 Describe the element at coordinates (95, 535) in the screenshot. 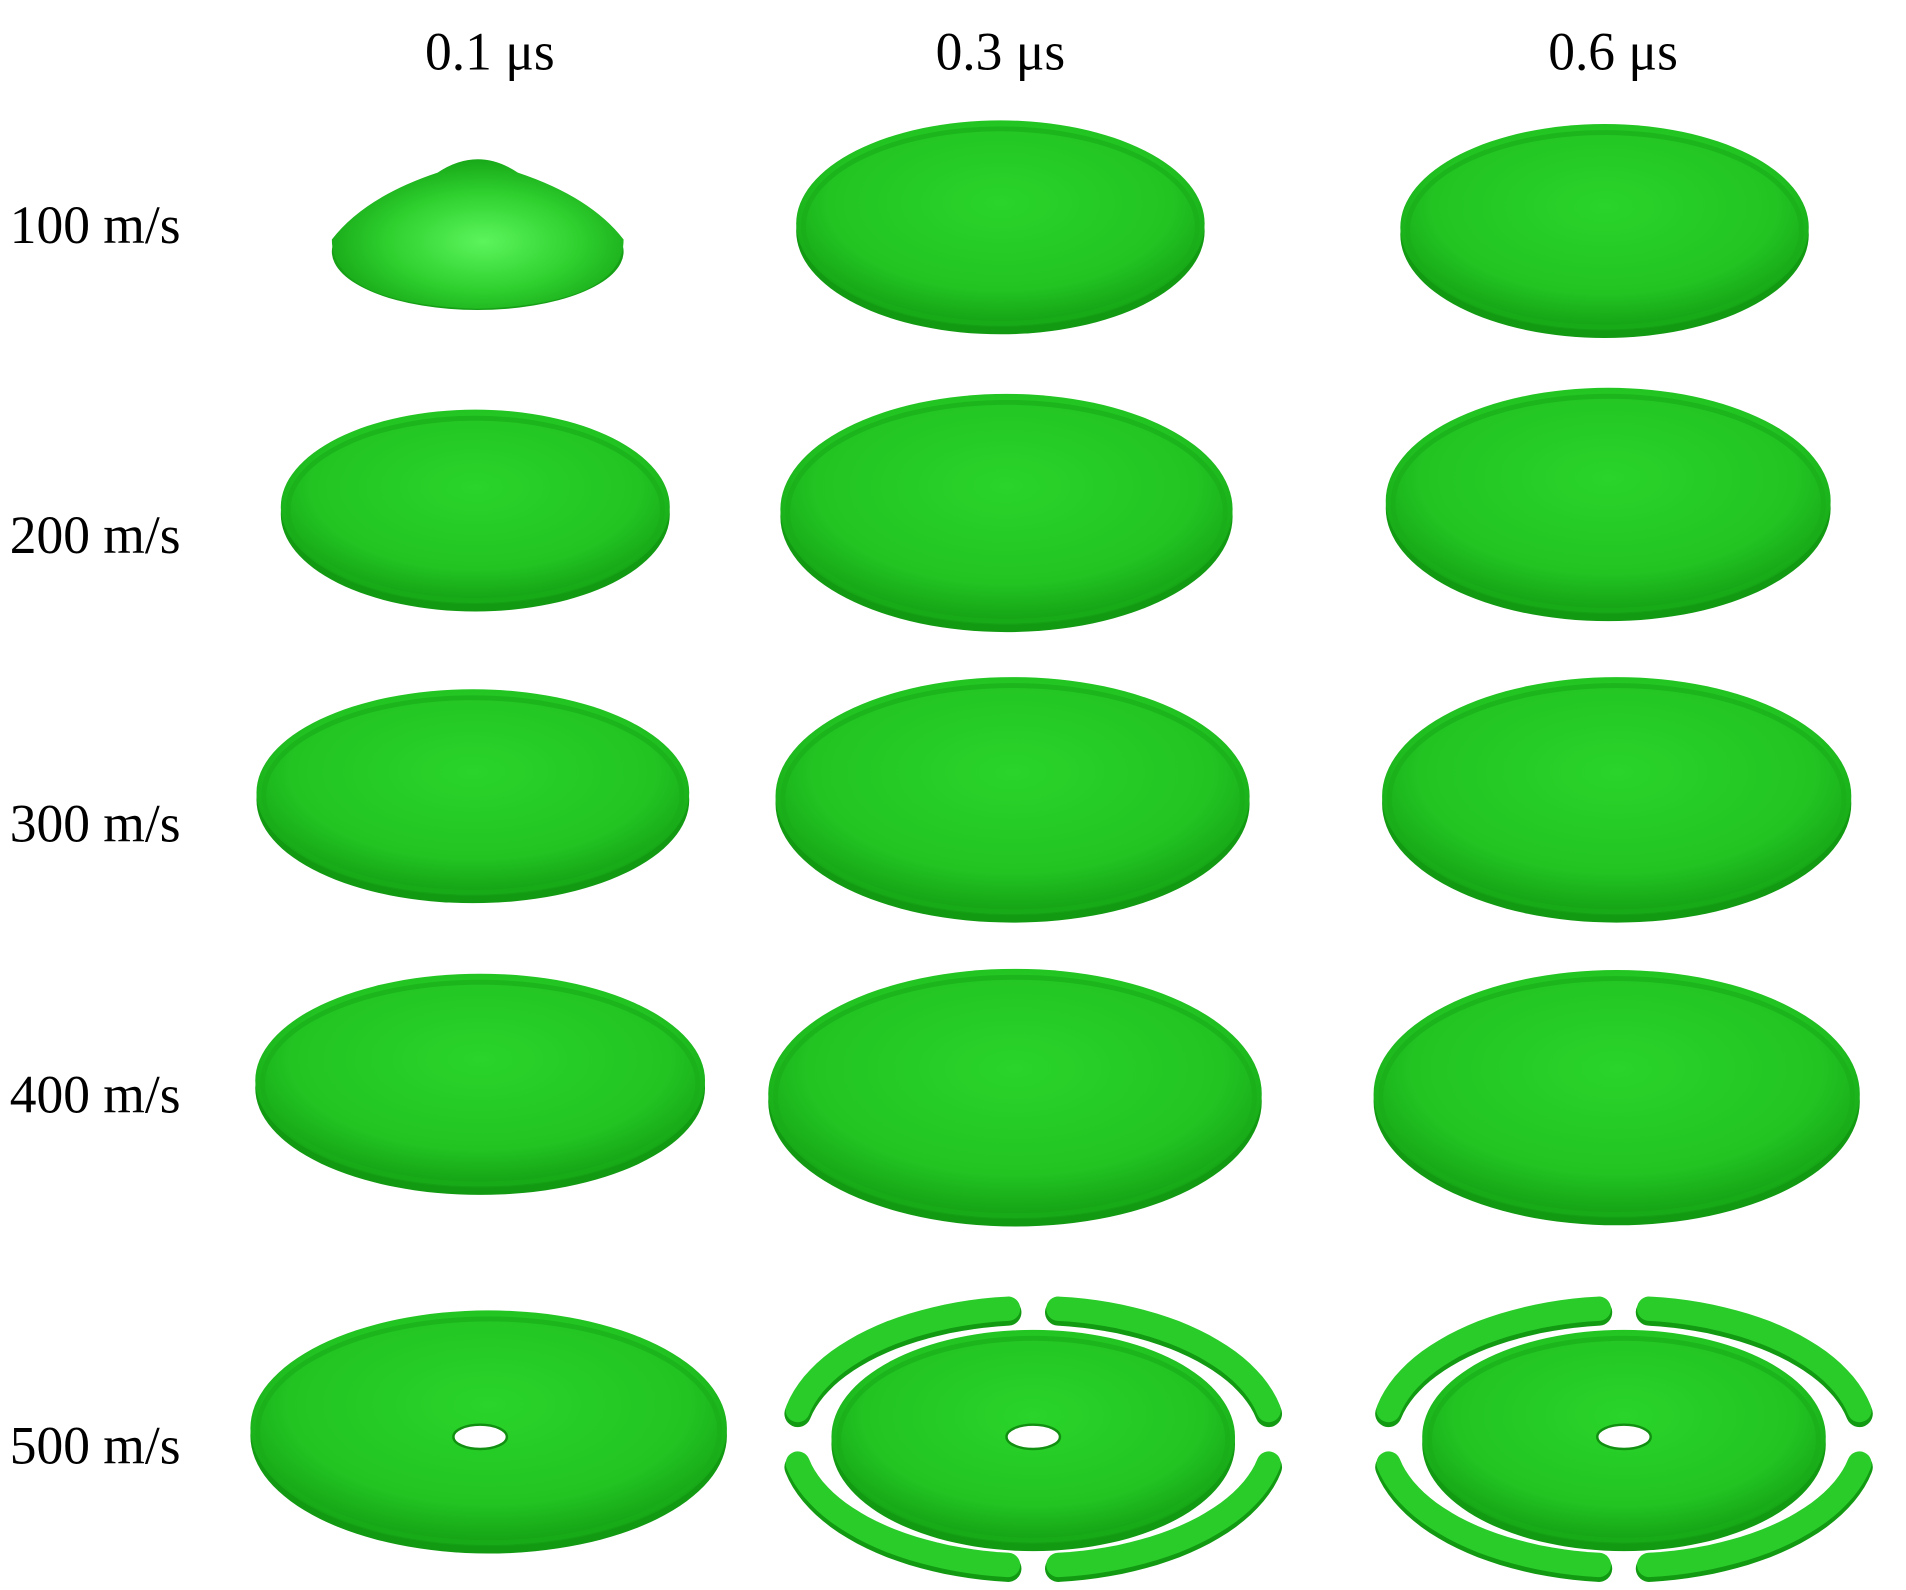

I see `row-label: 200 m/s` at that location.